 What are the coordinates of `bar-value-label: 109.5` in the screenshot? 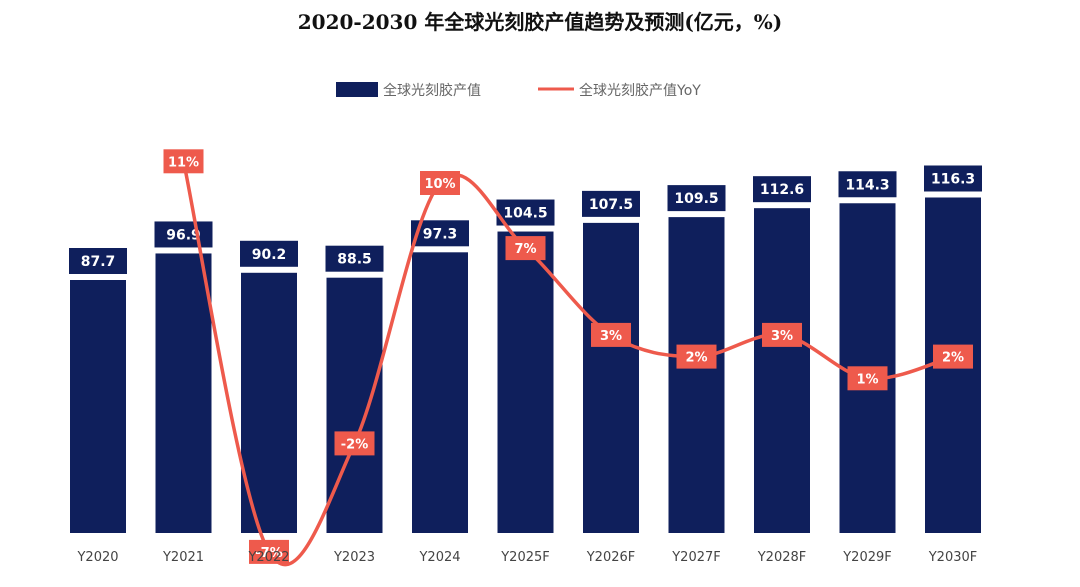 It's located at (696, 199).